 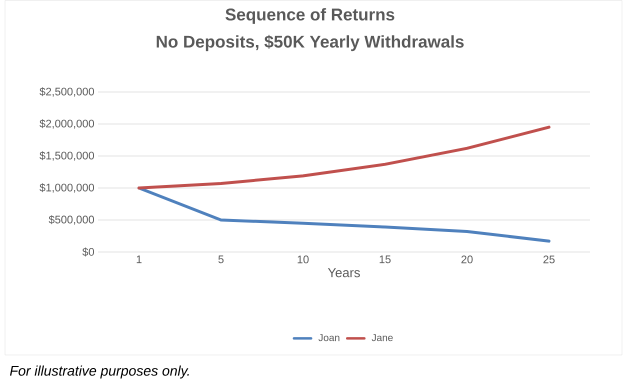 What do you see at coordinates (382, 338) in the screenshot?
I see `legend-label: Jane` at bounding box center [382, 338].